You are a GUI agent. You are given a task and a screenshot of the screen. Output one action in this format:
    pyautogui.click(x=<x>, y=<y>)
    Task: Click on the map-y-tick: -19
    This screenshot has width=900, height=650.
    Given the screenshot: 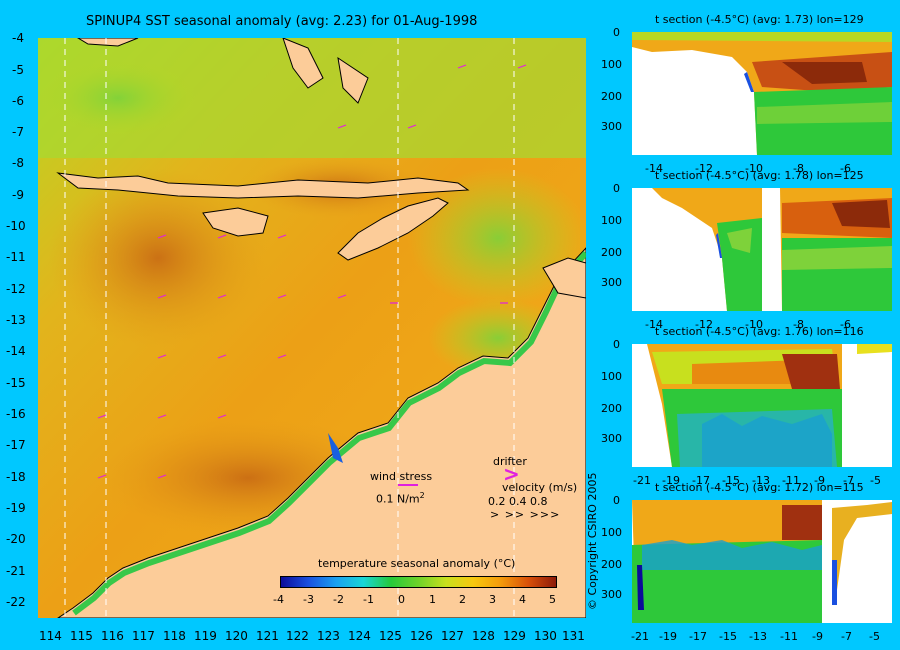 What is the action you would take?
    pyautogui.click(x=16, y=508)
    